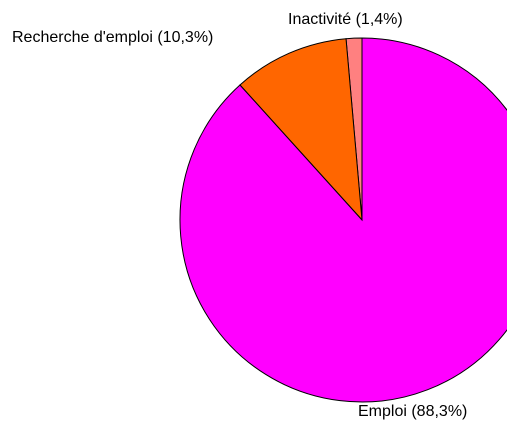  What do you see at coordinates (112, 37) in the screenshot?
I see `slice-label: Recherche d'emploi (10,3%)` at bounding box center [112, 37].